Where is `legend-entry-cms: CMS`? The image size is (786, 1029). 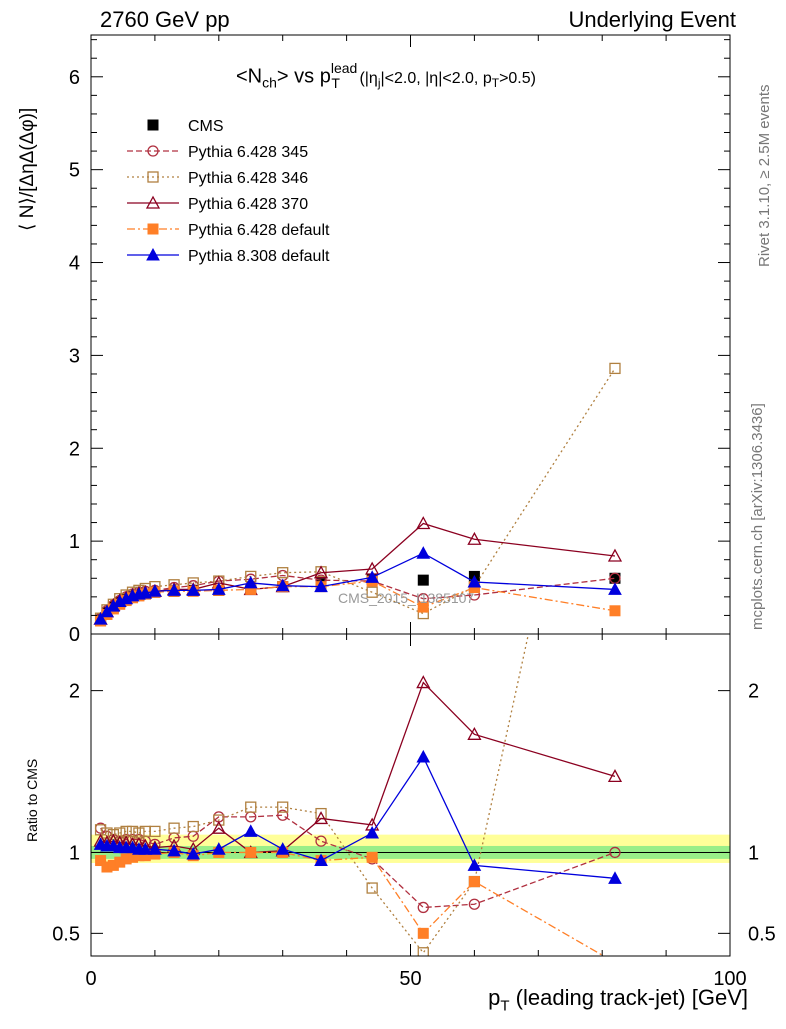
legend-entry-cms: CMS is located at coordinates (185, 126).